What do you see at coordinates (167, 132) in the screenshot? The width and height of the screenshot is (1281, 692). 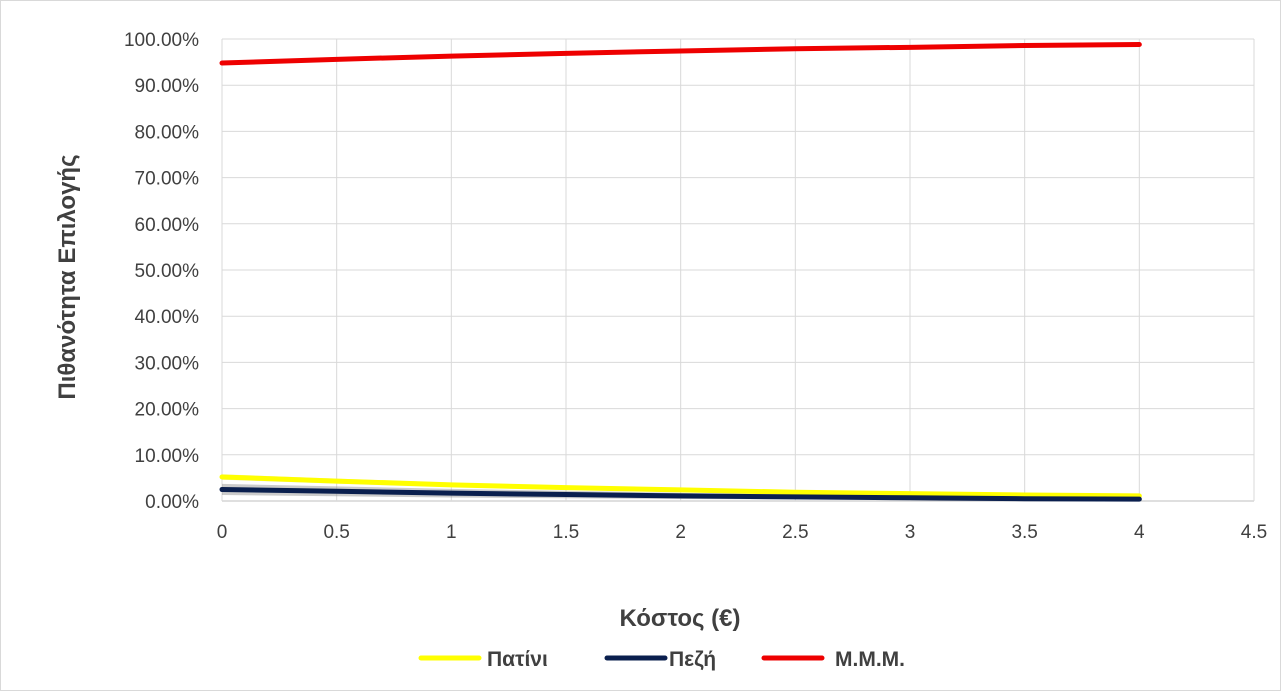 I see `y-tick-label: 80.00%` at bounding box center [167, 132].